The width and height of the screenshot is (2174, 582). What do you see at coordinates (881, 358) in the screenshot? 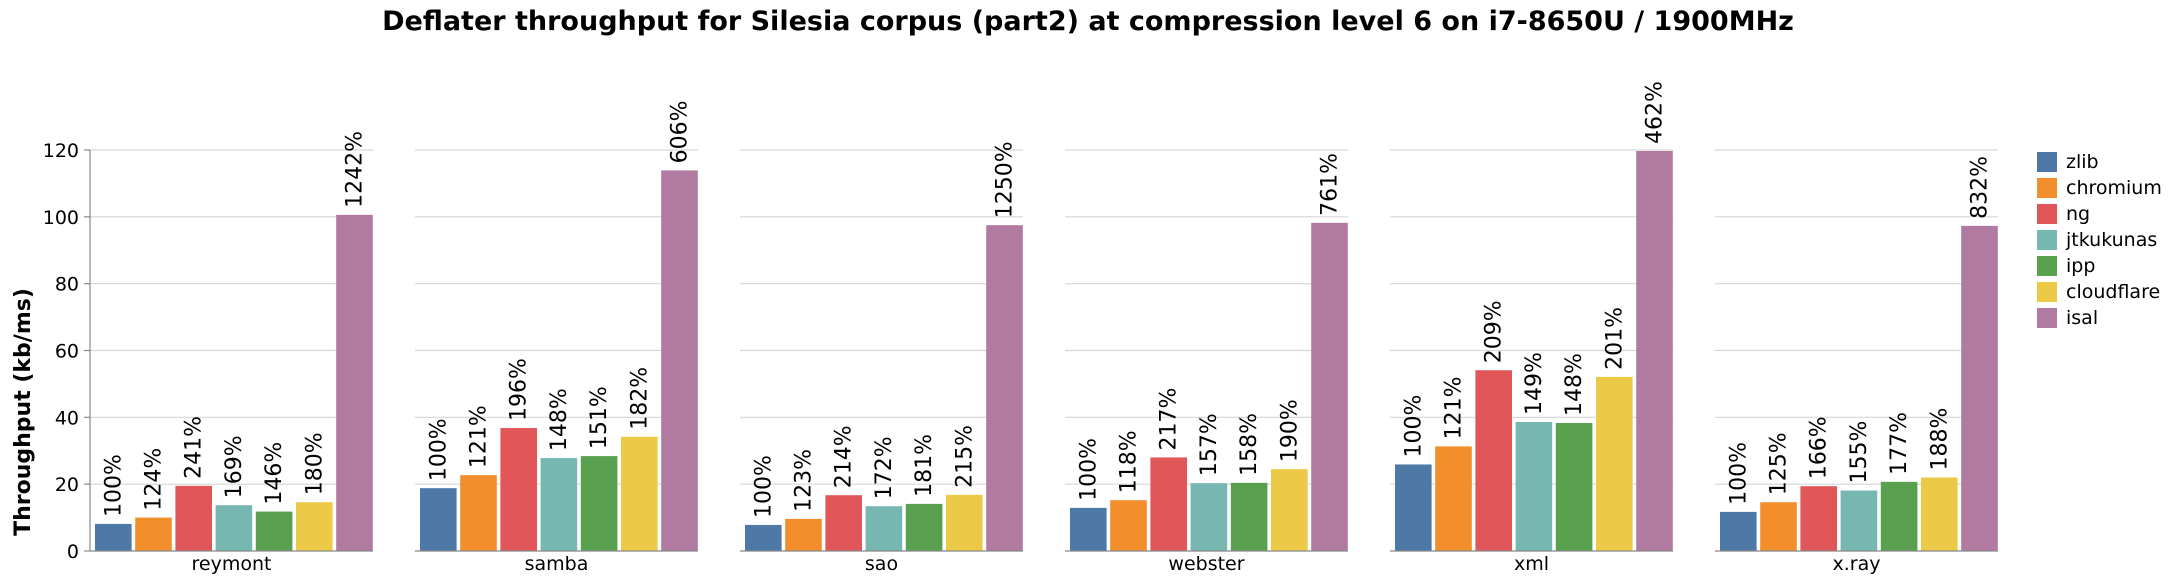
I see `panel-sao: 100% 123% 214% 172% 181% 215% 1250% sao` at bounding box center [881, 358].